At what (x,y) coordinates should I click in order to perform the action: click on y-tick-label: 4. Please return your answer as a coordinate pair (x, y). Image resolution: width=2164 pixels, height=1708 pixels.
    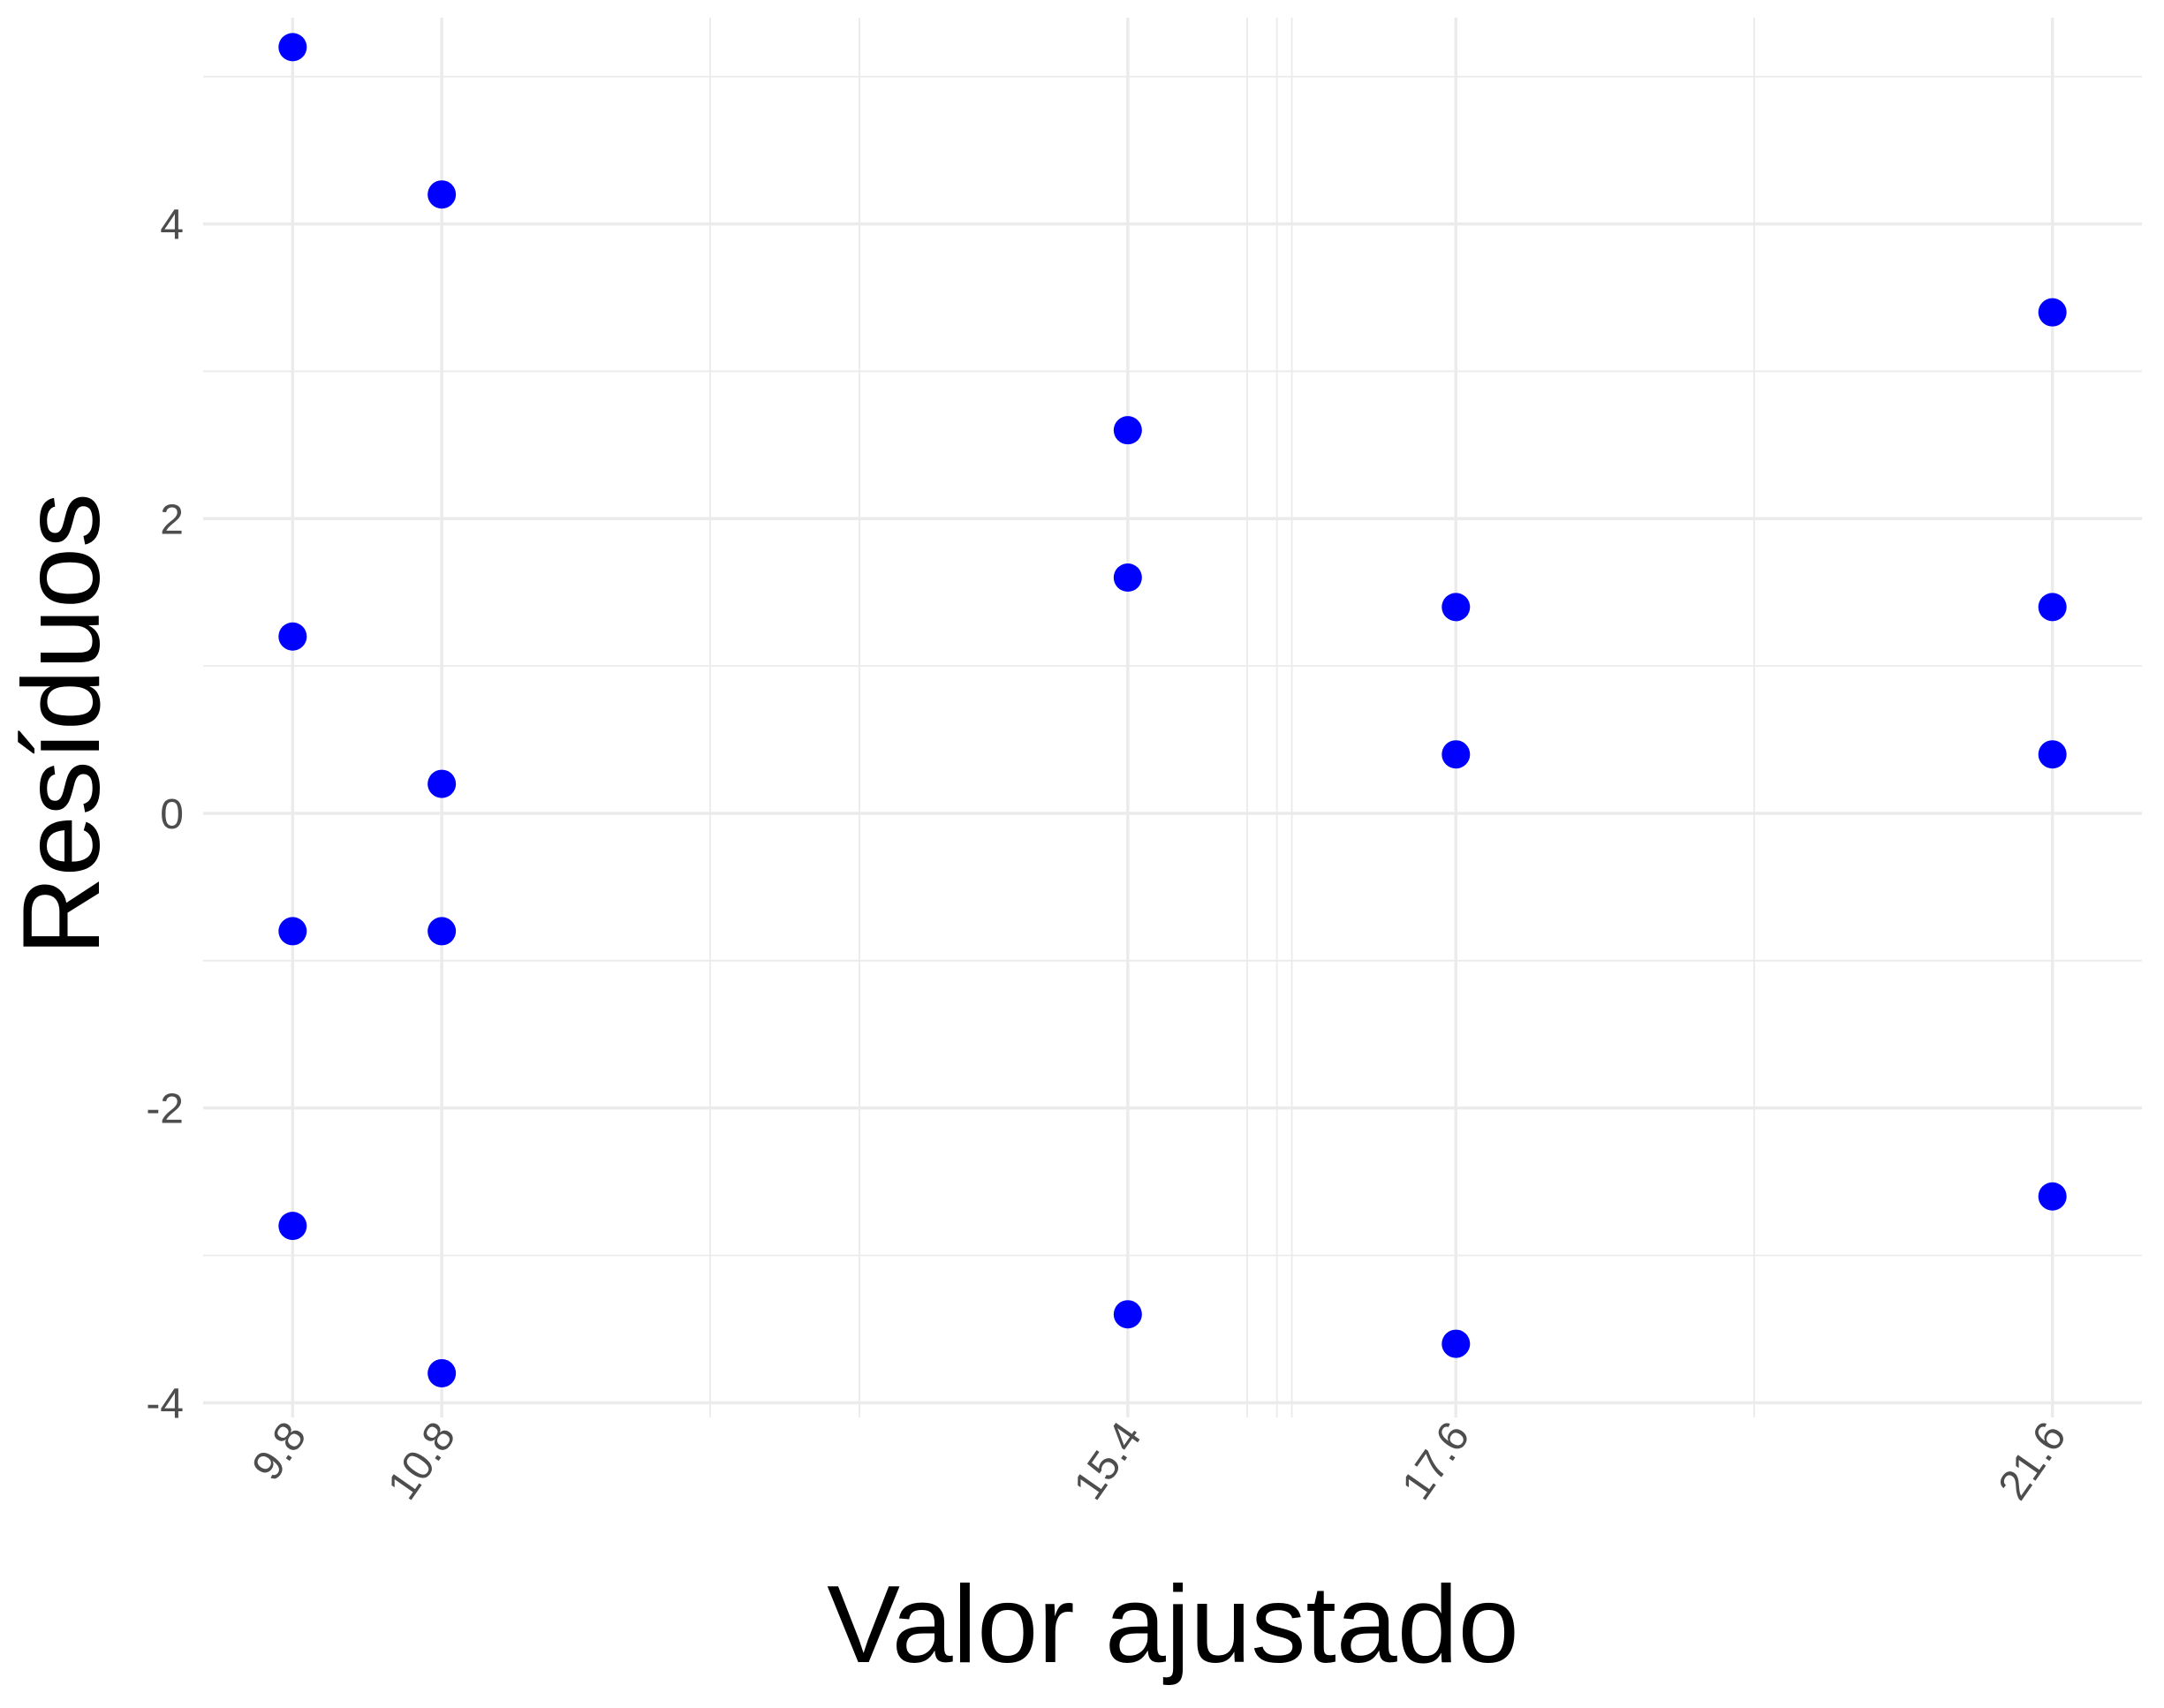
    Looking at the image, I should click on (172, 225).